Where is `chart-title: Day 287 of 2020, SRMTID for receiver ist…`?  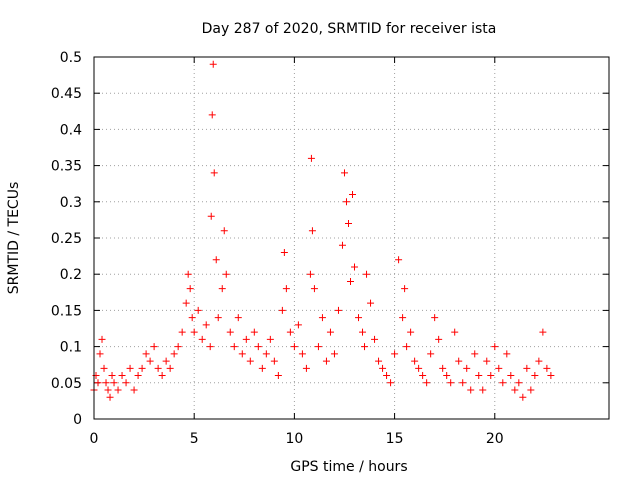 chart-title: Day 287 of 2020, SRMTID for receiver ist… is located at coordinates (349, 29).